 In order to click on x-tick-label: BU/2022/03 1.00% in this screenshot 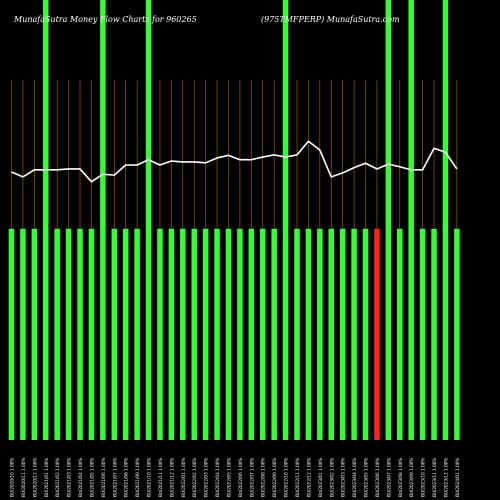, I will do `click(206, 477)`.